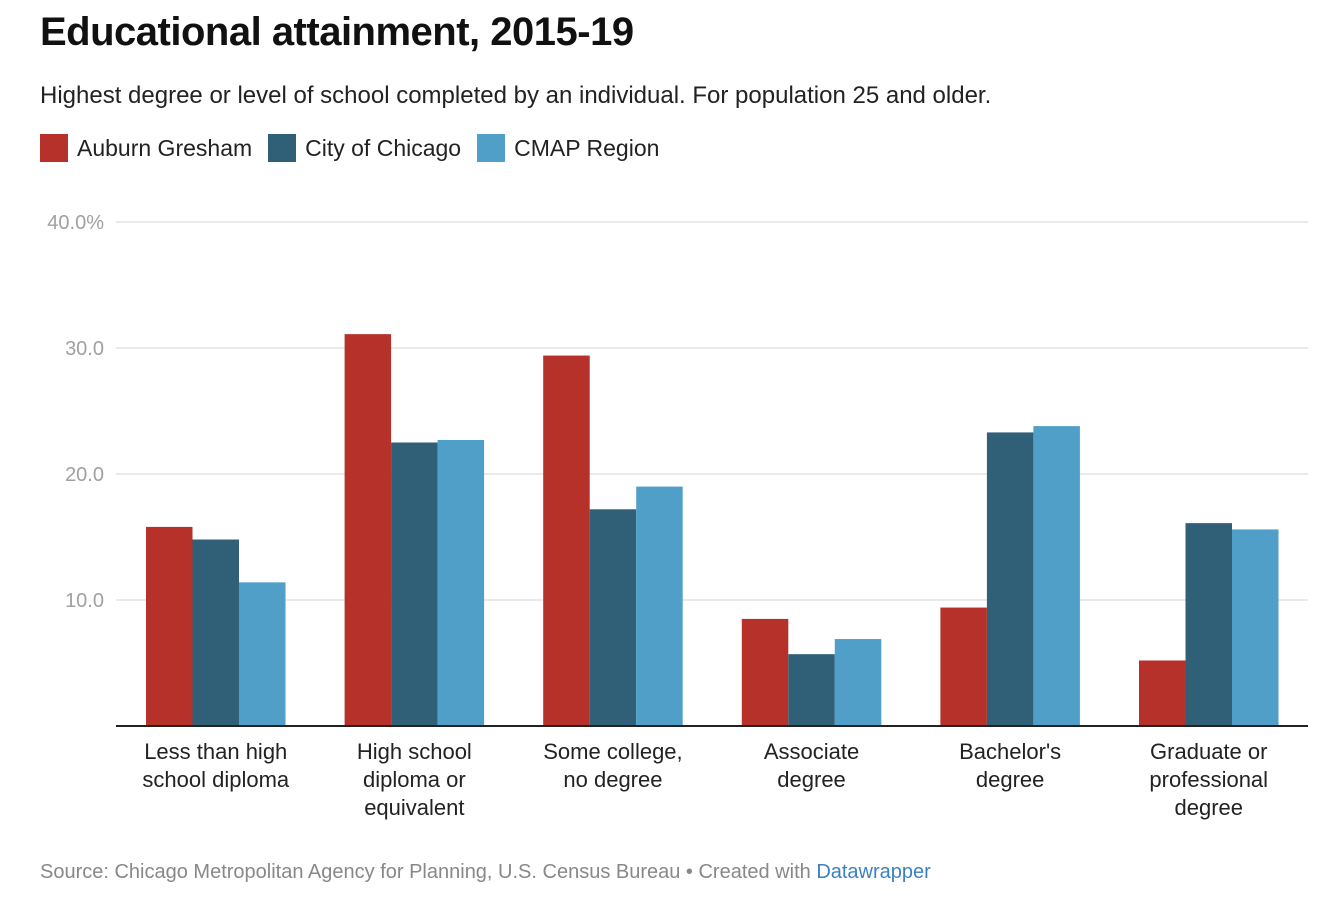 The image size is (1326, 906). I want to click on chart-title: Educational attainment, 2015-19, so click(337, 32).